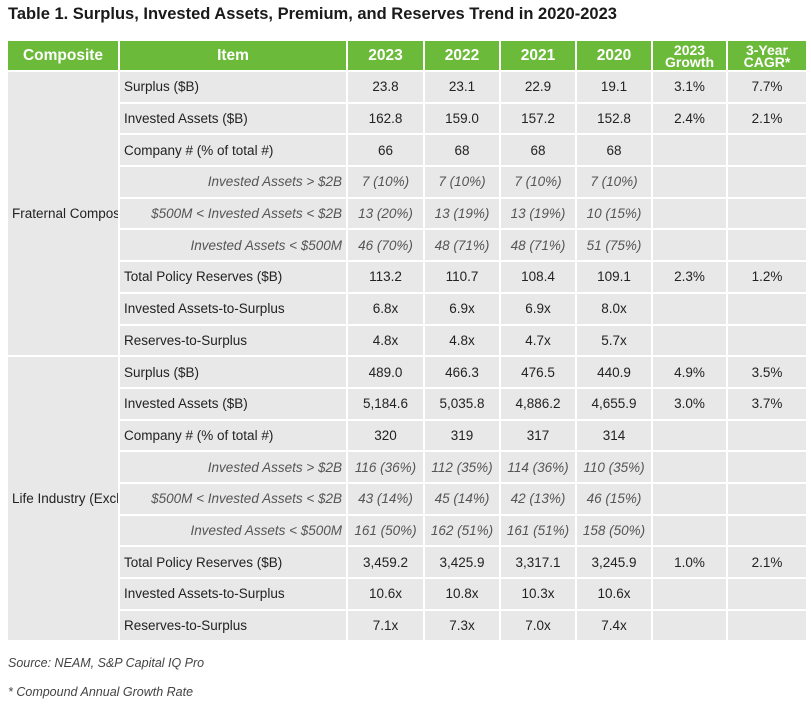 This screenshot has width=811, height=706. Describe the element at coordinates (614, 55) in the screenshot. I see `header-2020: 2020` at that location.